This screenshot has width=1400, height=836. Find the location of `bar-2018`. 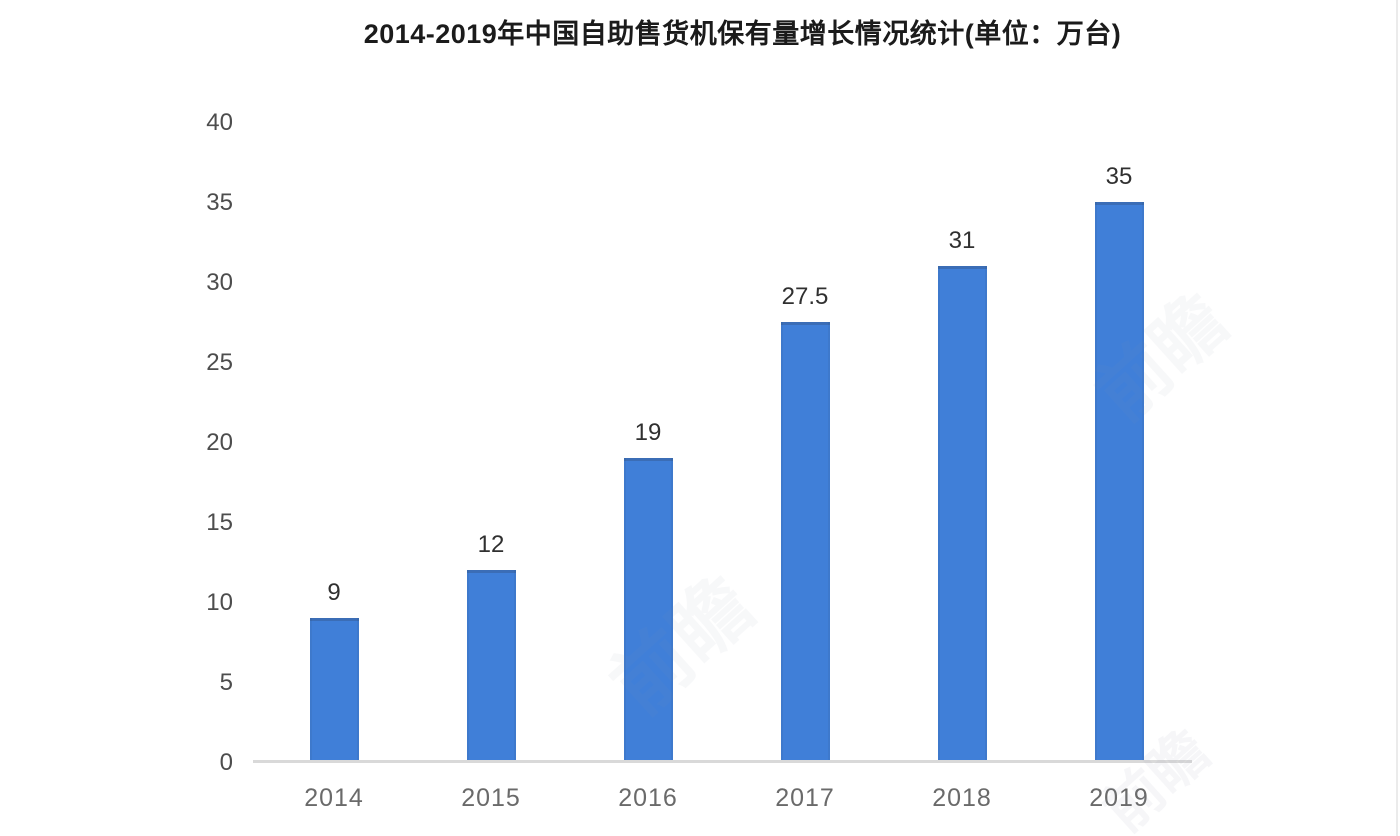

bar-2018 is located at coordinates (962, 514).